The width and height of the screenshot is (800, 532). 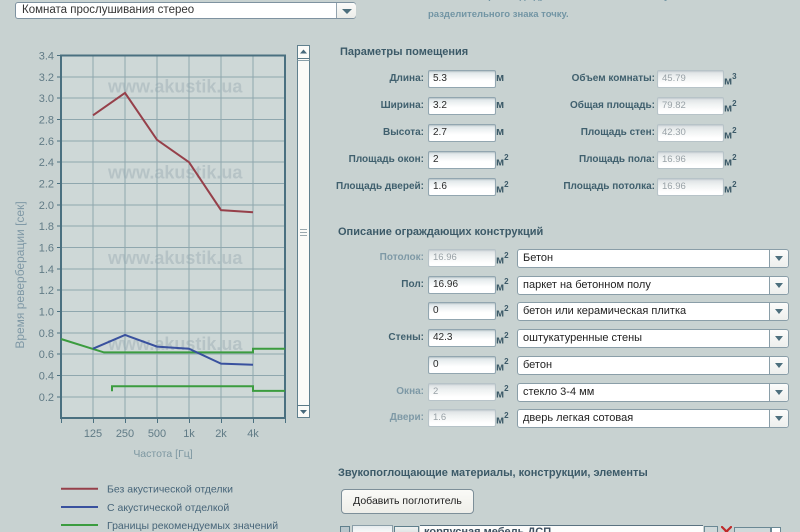 What do you see at coordinates (20, 274) in the screenshot?
I see `svg-text: Время реверберации [сек]` at bounding box center [20, 274].